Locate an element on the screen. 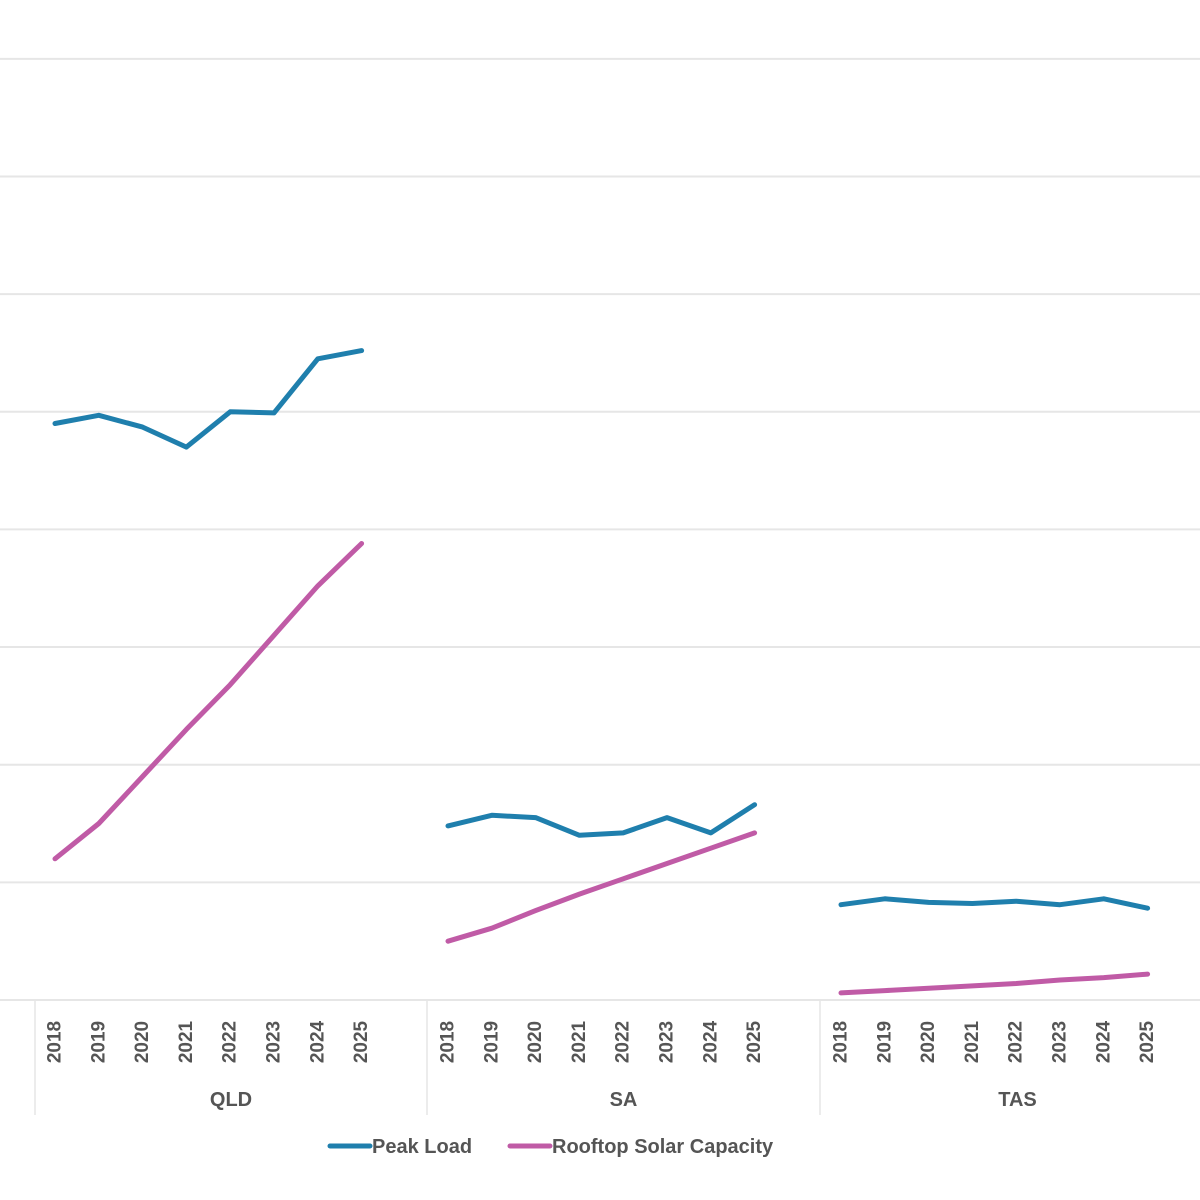 Image resolution: width=1200 pixels, height=1200 pixels. group-label-sa: SA is located at coordinates (624, 1100).